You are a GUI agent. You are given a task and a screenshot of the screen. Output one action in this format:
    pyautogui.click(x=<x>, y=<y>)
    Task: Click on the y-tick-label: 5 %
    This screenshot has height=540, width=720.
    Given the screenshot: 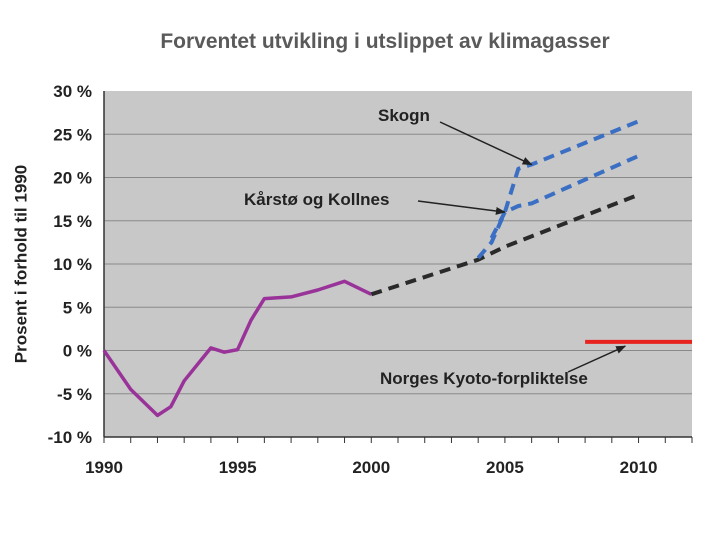 What is the action you would take?
    pyautogui.click(x=77, y=307)
    